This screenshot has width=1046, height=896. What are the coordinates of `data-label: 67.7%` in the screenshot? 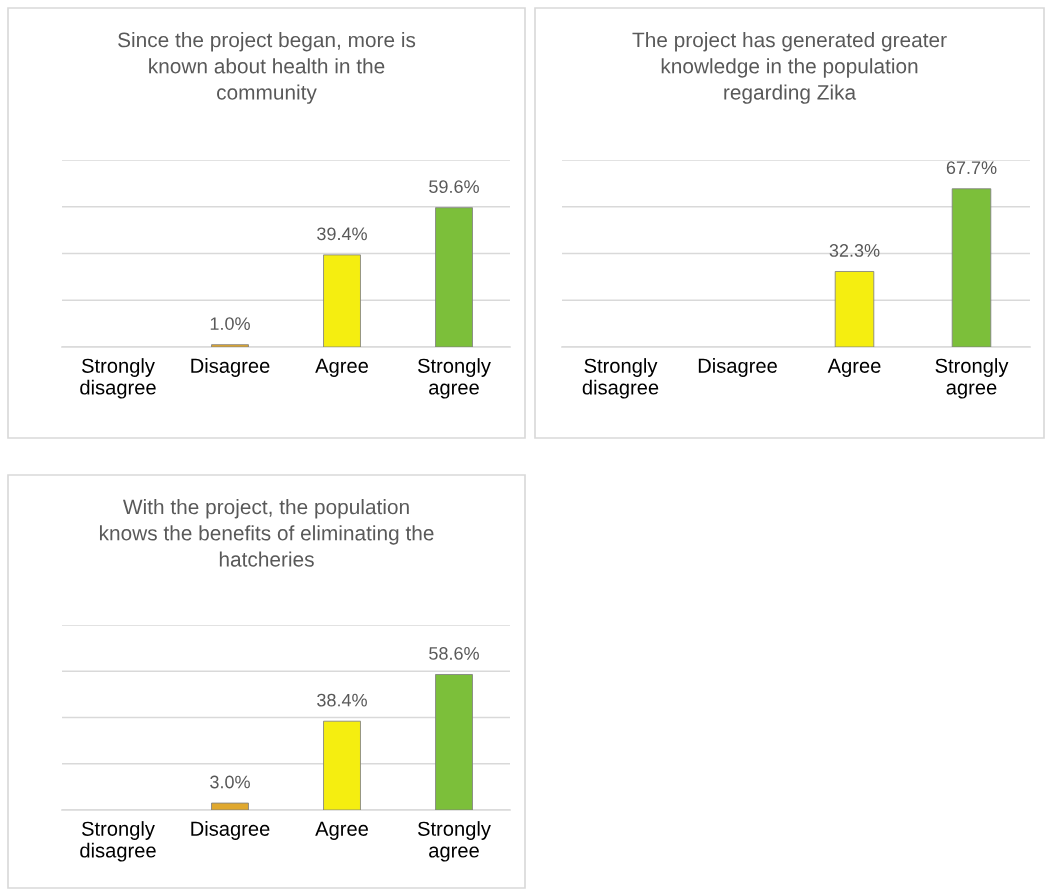 It's located at (971, 168).